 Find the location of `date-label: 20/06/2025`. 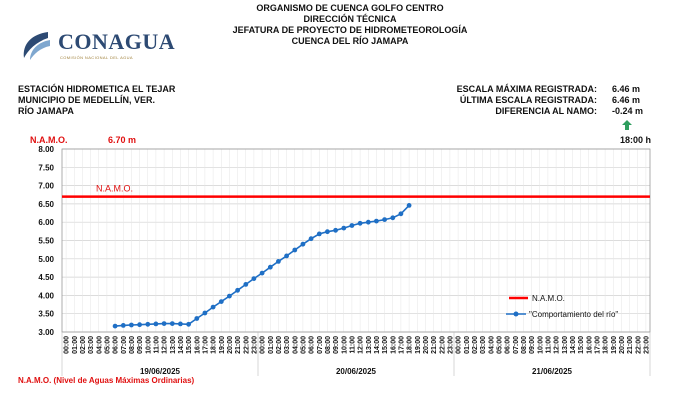

date-label: 20/06/2025 is located at coordinates (356, 371).